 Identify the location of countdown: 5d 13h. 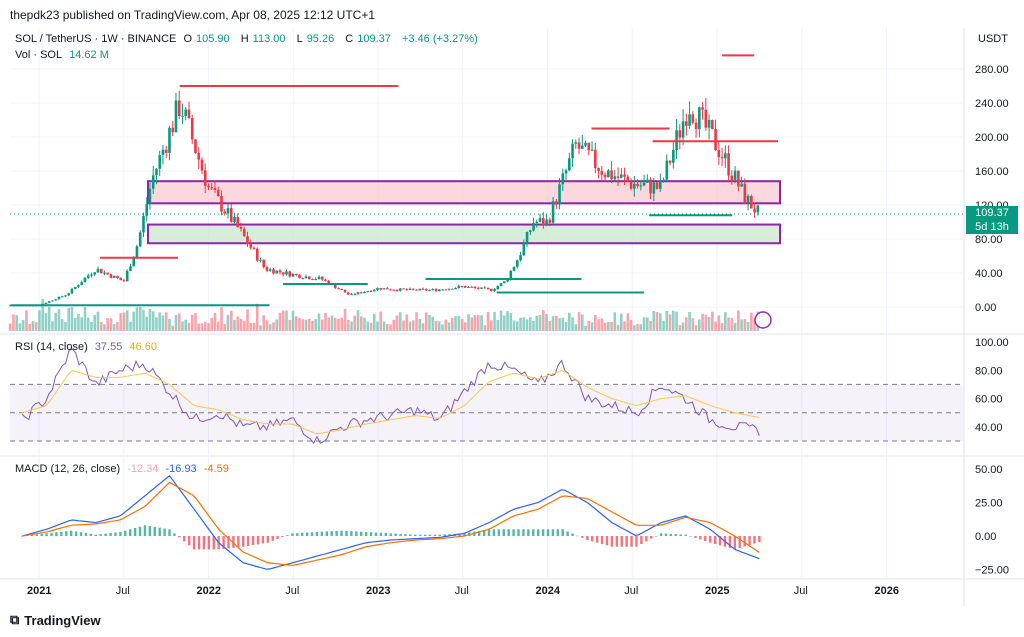
(992, 227).